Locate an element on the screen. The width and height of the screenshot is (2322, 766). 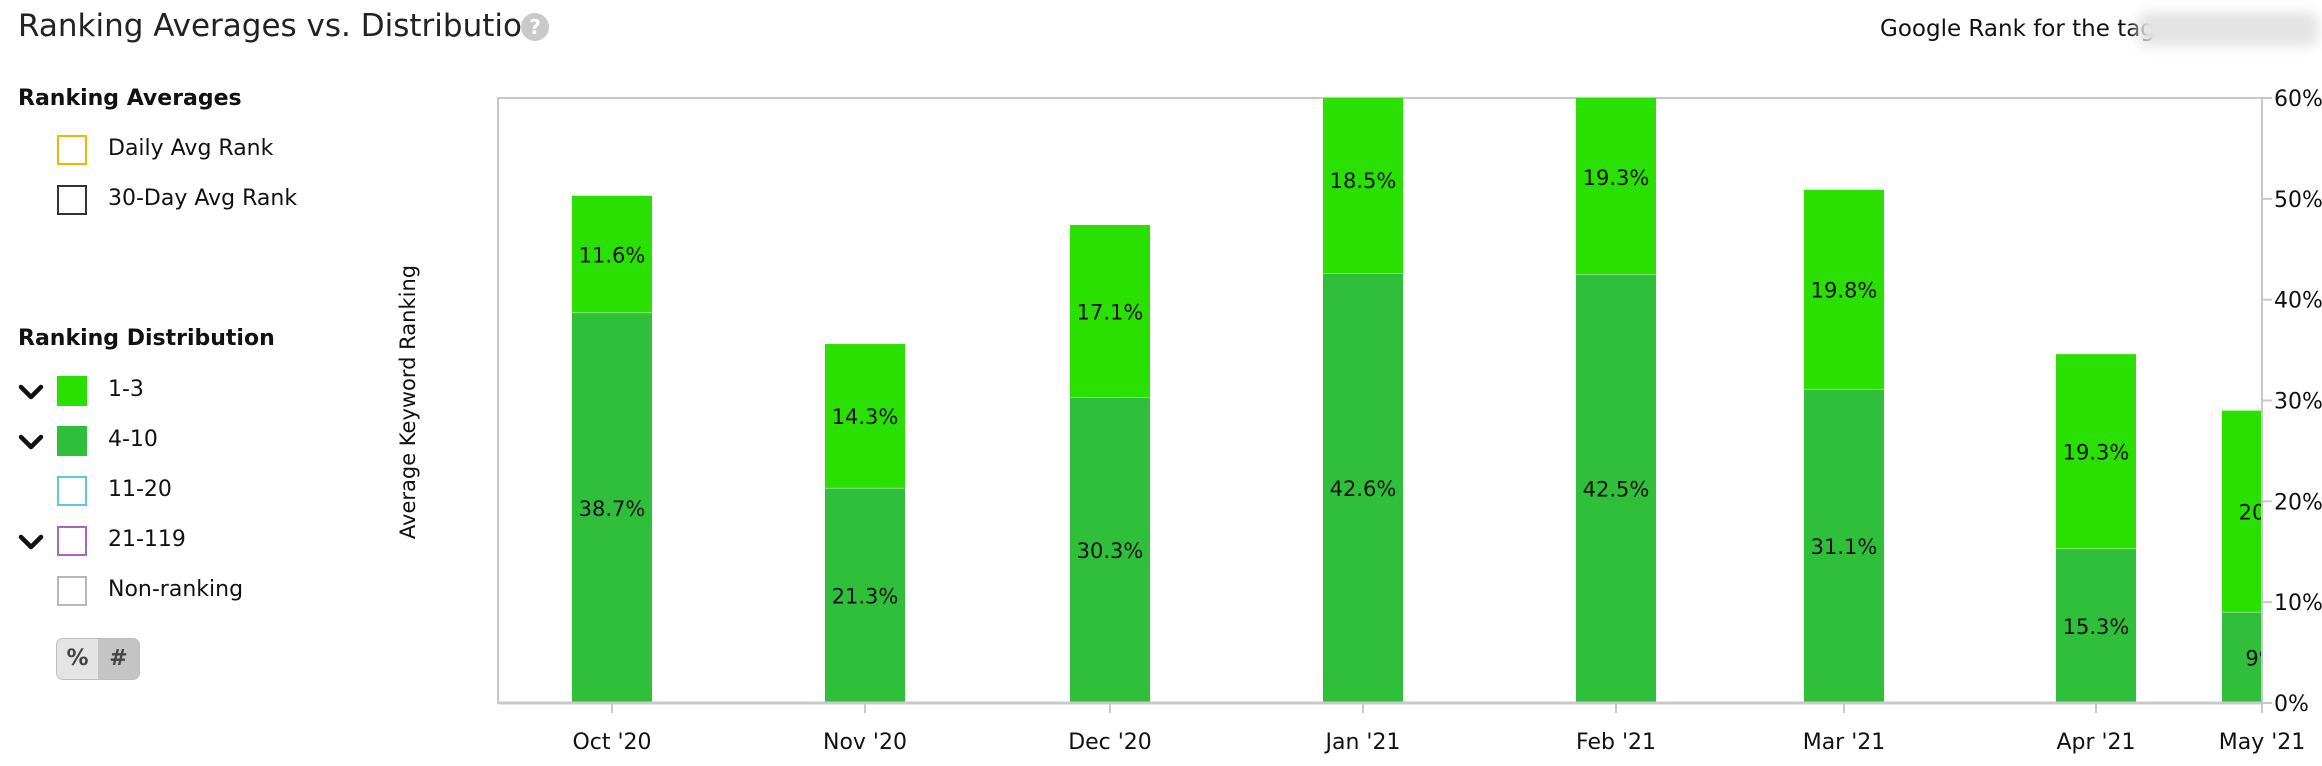
legend-label: 30-Day Avg Rank is located at coordinates (203, 198).